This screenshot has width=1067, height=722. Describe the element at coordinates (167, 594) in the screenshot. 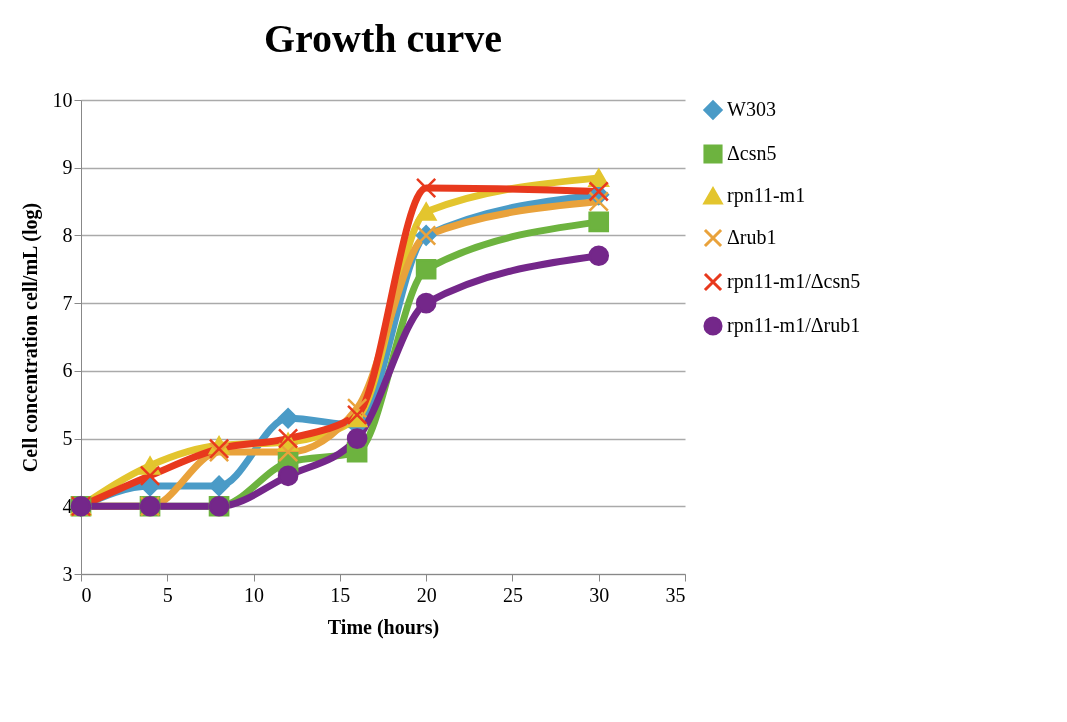

I see `x-tick-label: 5` at that location.